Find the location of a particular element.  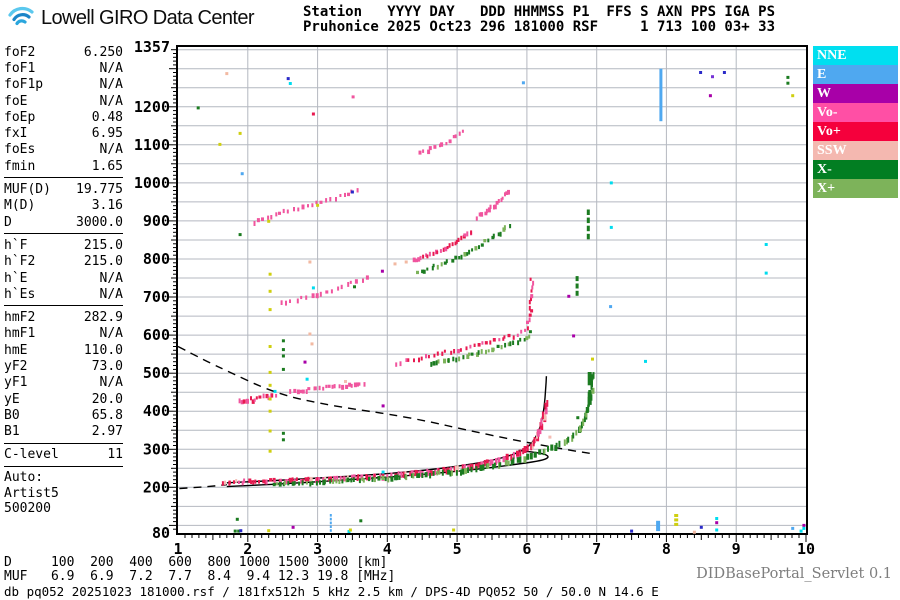

svg-text: 1 is located at coordinates (177, 549).